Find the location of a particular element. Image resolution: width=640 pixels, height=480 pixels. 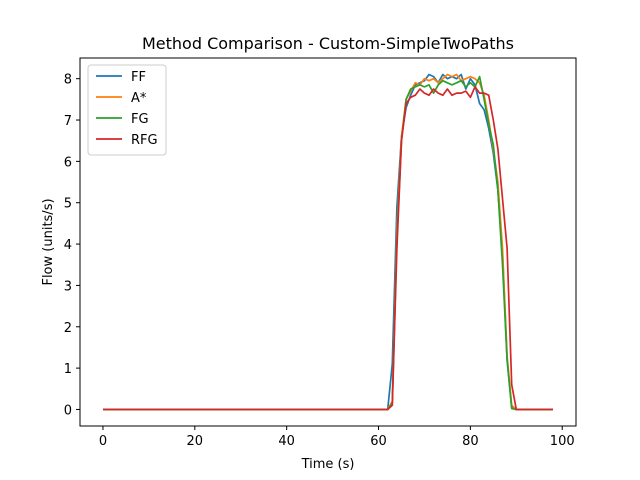

y-tick-label-5: 5 is located at coordinates (68, 204).